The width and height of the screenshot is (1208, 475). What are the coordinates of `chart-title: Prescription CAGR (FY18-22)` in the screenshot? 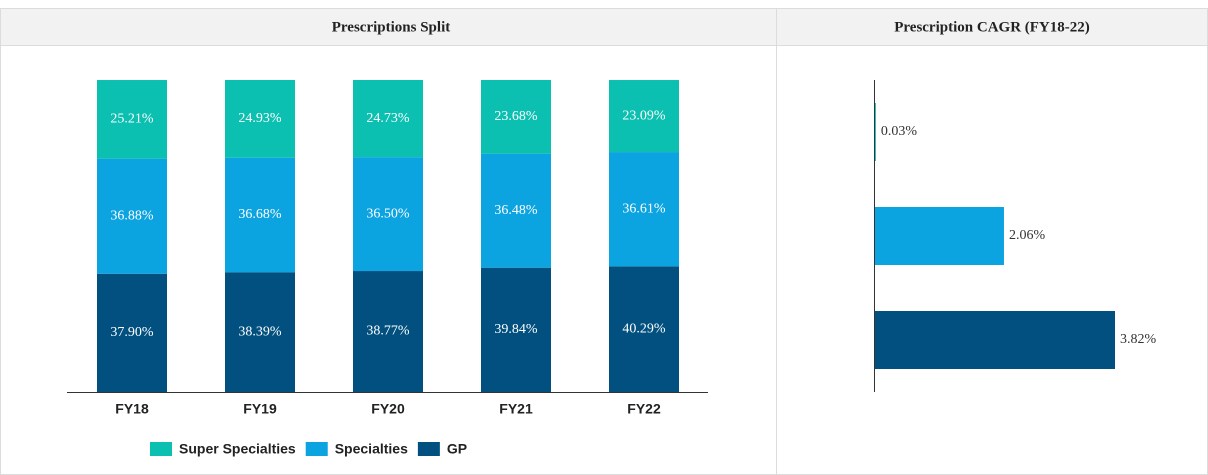 It's located at (992, 27).